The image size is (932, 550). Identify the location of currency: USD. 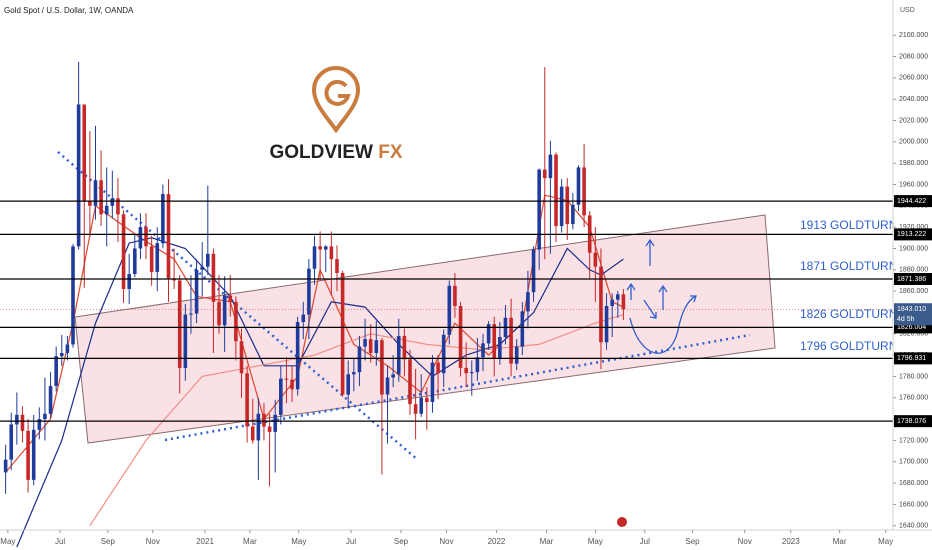
(907, 10).